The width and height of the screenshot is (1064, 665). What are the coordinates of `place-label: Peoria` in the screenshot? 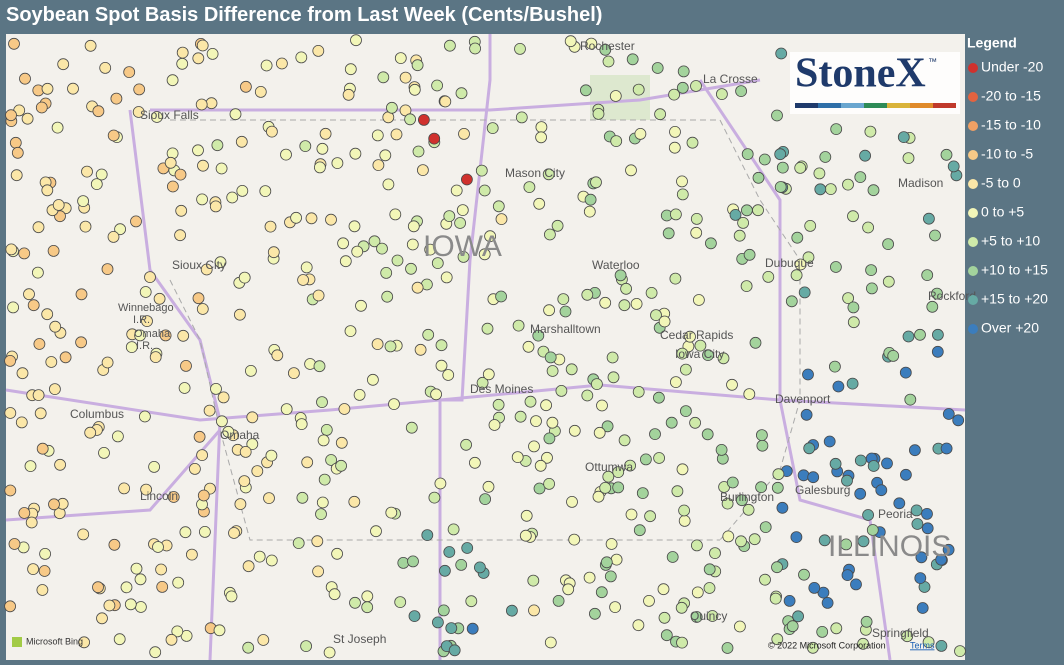 It's located at (895, 514).